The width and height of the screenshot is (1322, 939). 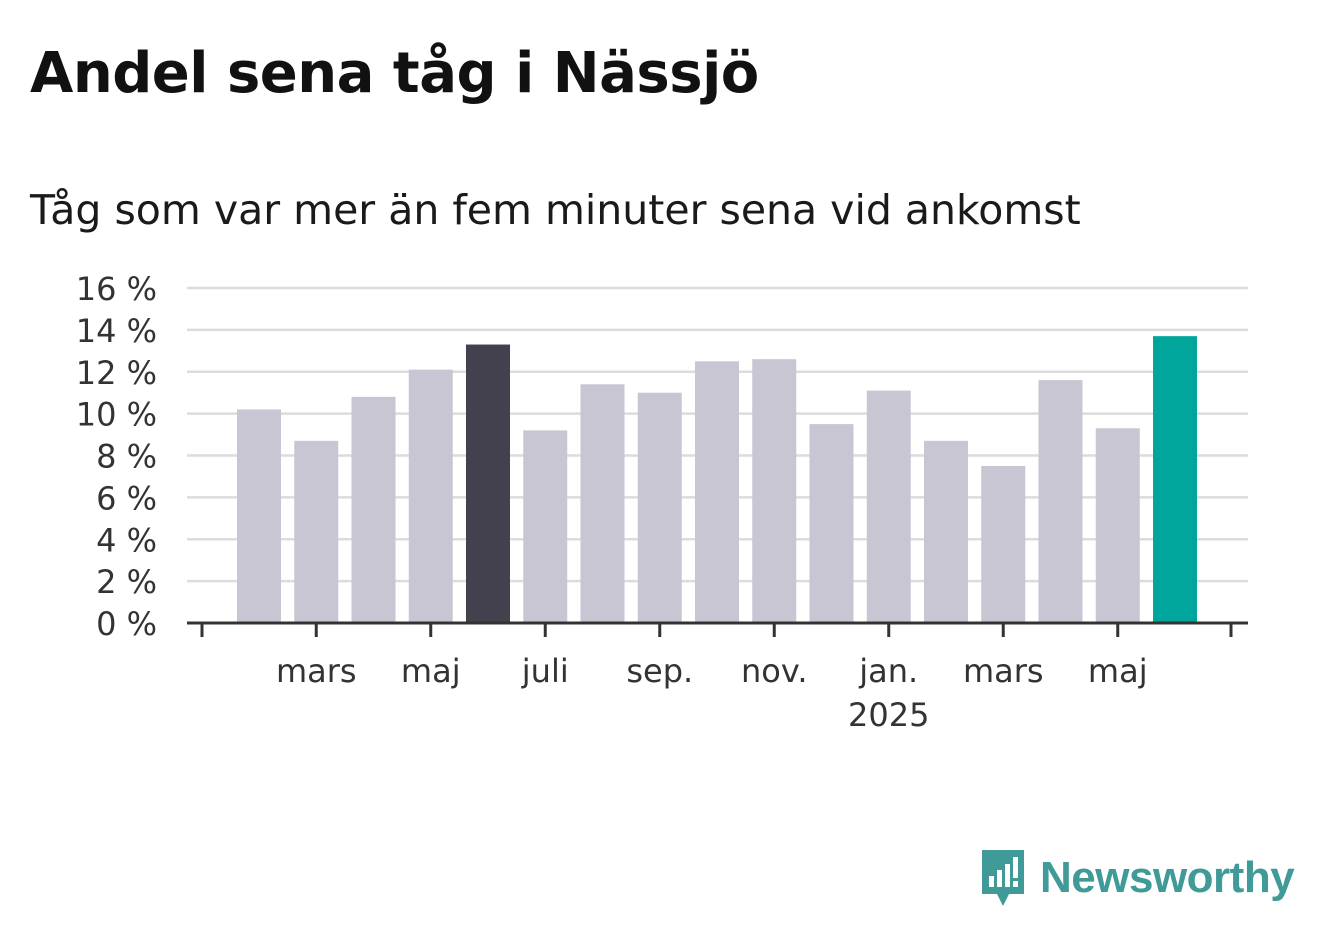 What do you see at coordinates (116, 331) in the screenshot?
I see `y-tick-label: 14 %` at bounding box center [116, 331].